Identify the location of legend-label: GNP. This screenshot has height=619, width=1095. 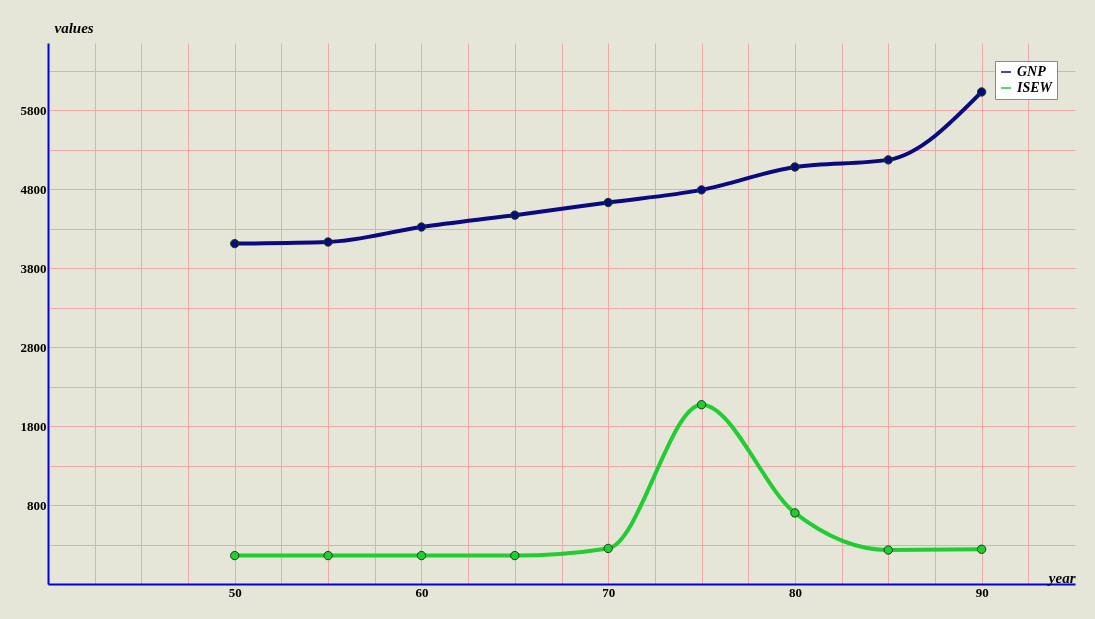
(1032, 71).